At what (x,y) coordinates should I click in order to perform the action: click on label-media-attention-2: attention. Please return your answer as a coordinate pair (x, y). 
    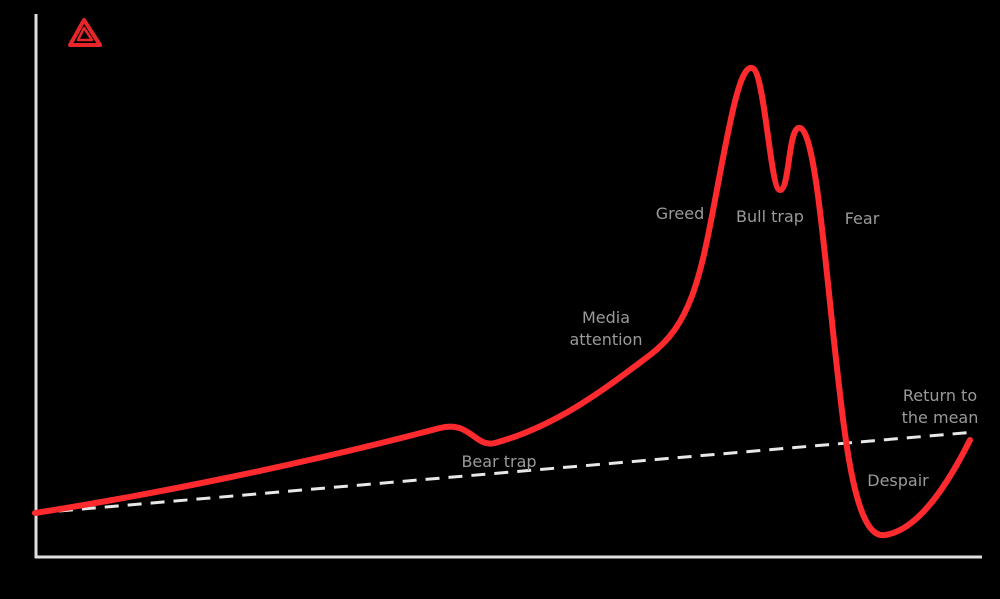
    Looking at the image, I should click on (606, 339).